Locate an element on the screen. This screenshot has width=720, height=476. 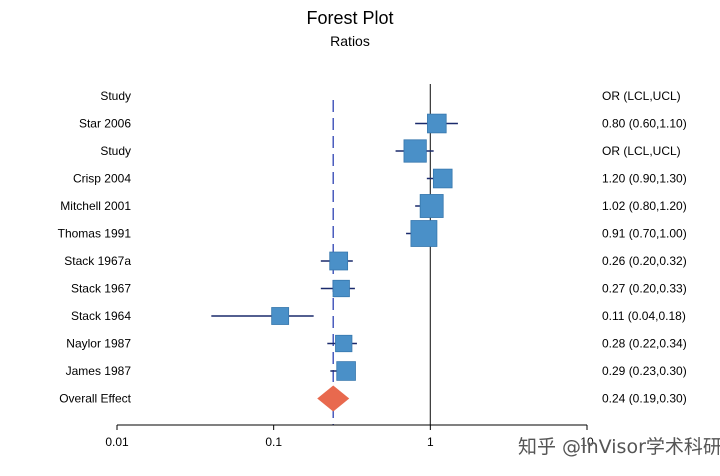
study-label: James 1987 is located at coordinates (99, 371).